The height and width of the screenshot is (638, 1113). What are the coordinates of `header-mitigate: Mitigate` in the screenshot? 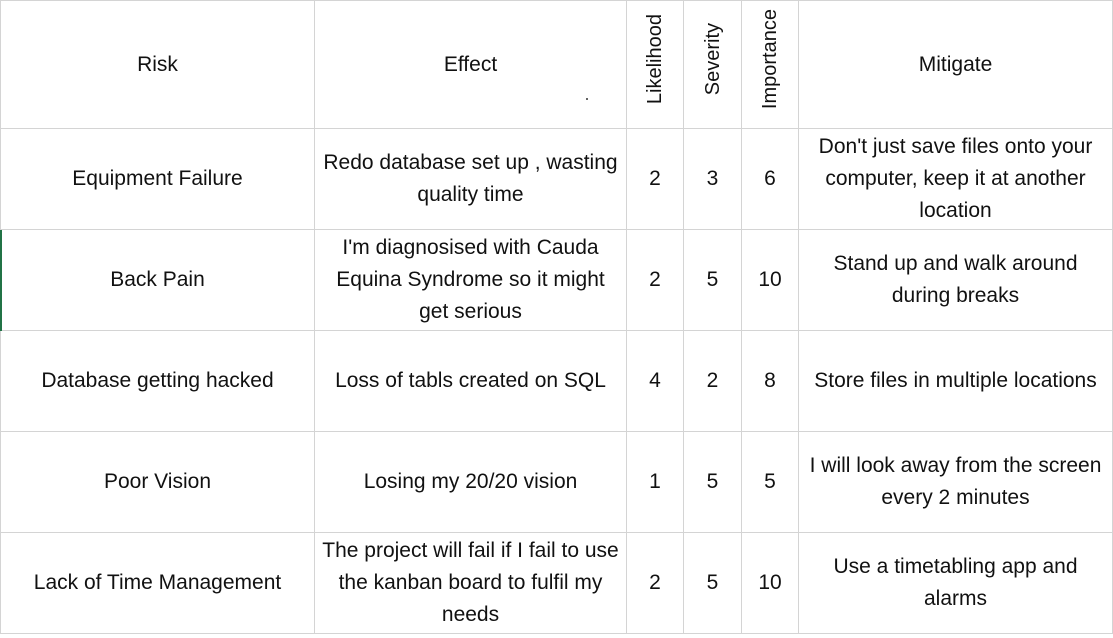 It's located at (955, 64).